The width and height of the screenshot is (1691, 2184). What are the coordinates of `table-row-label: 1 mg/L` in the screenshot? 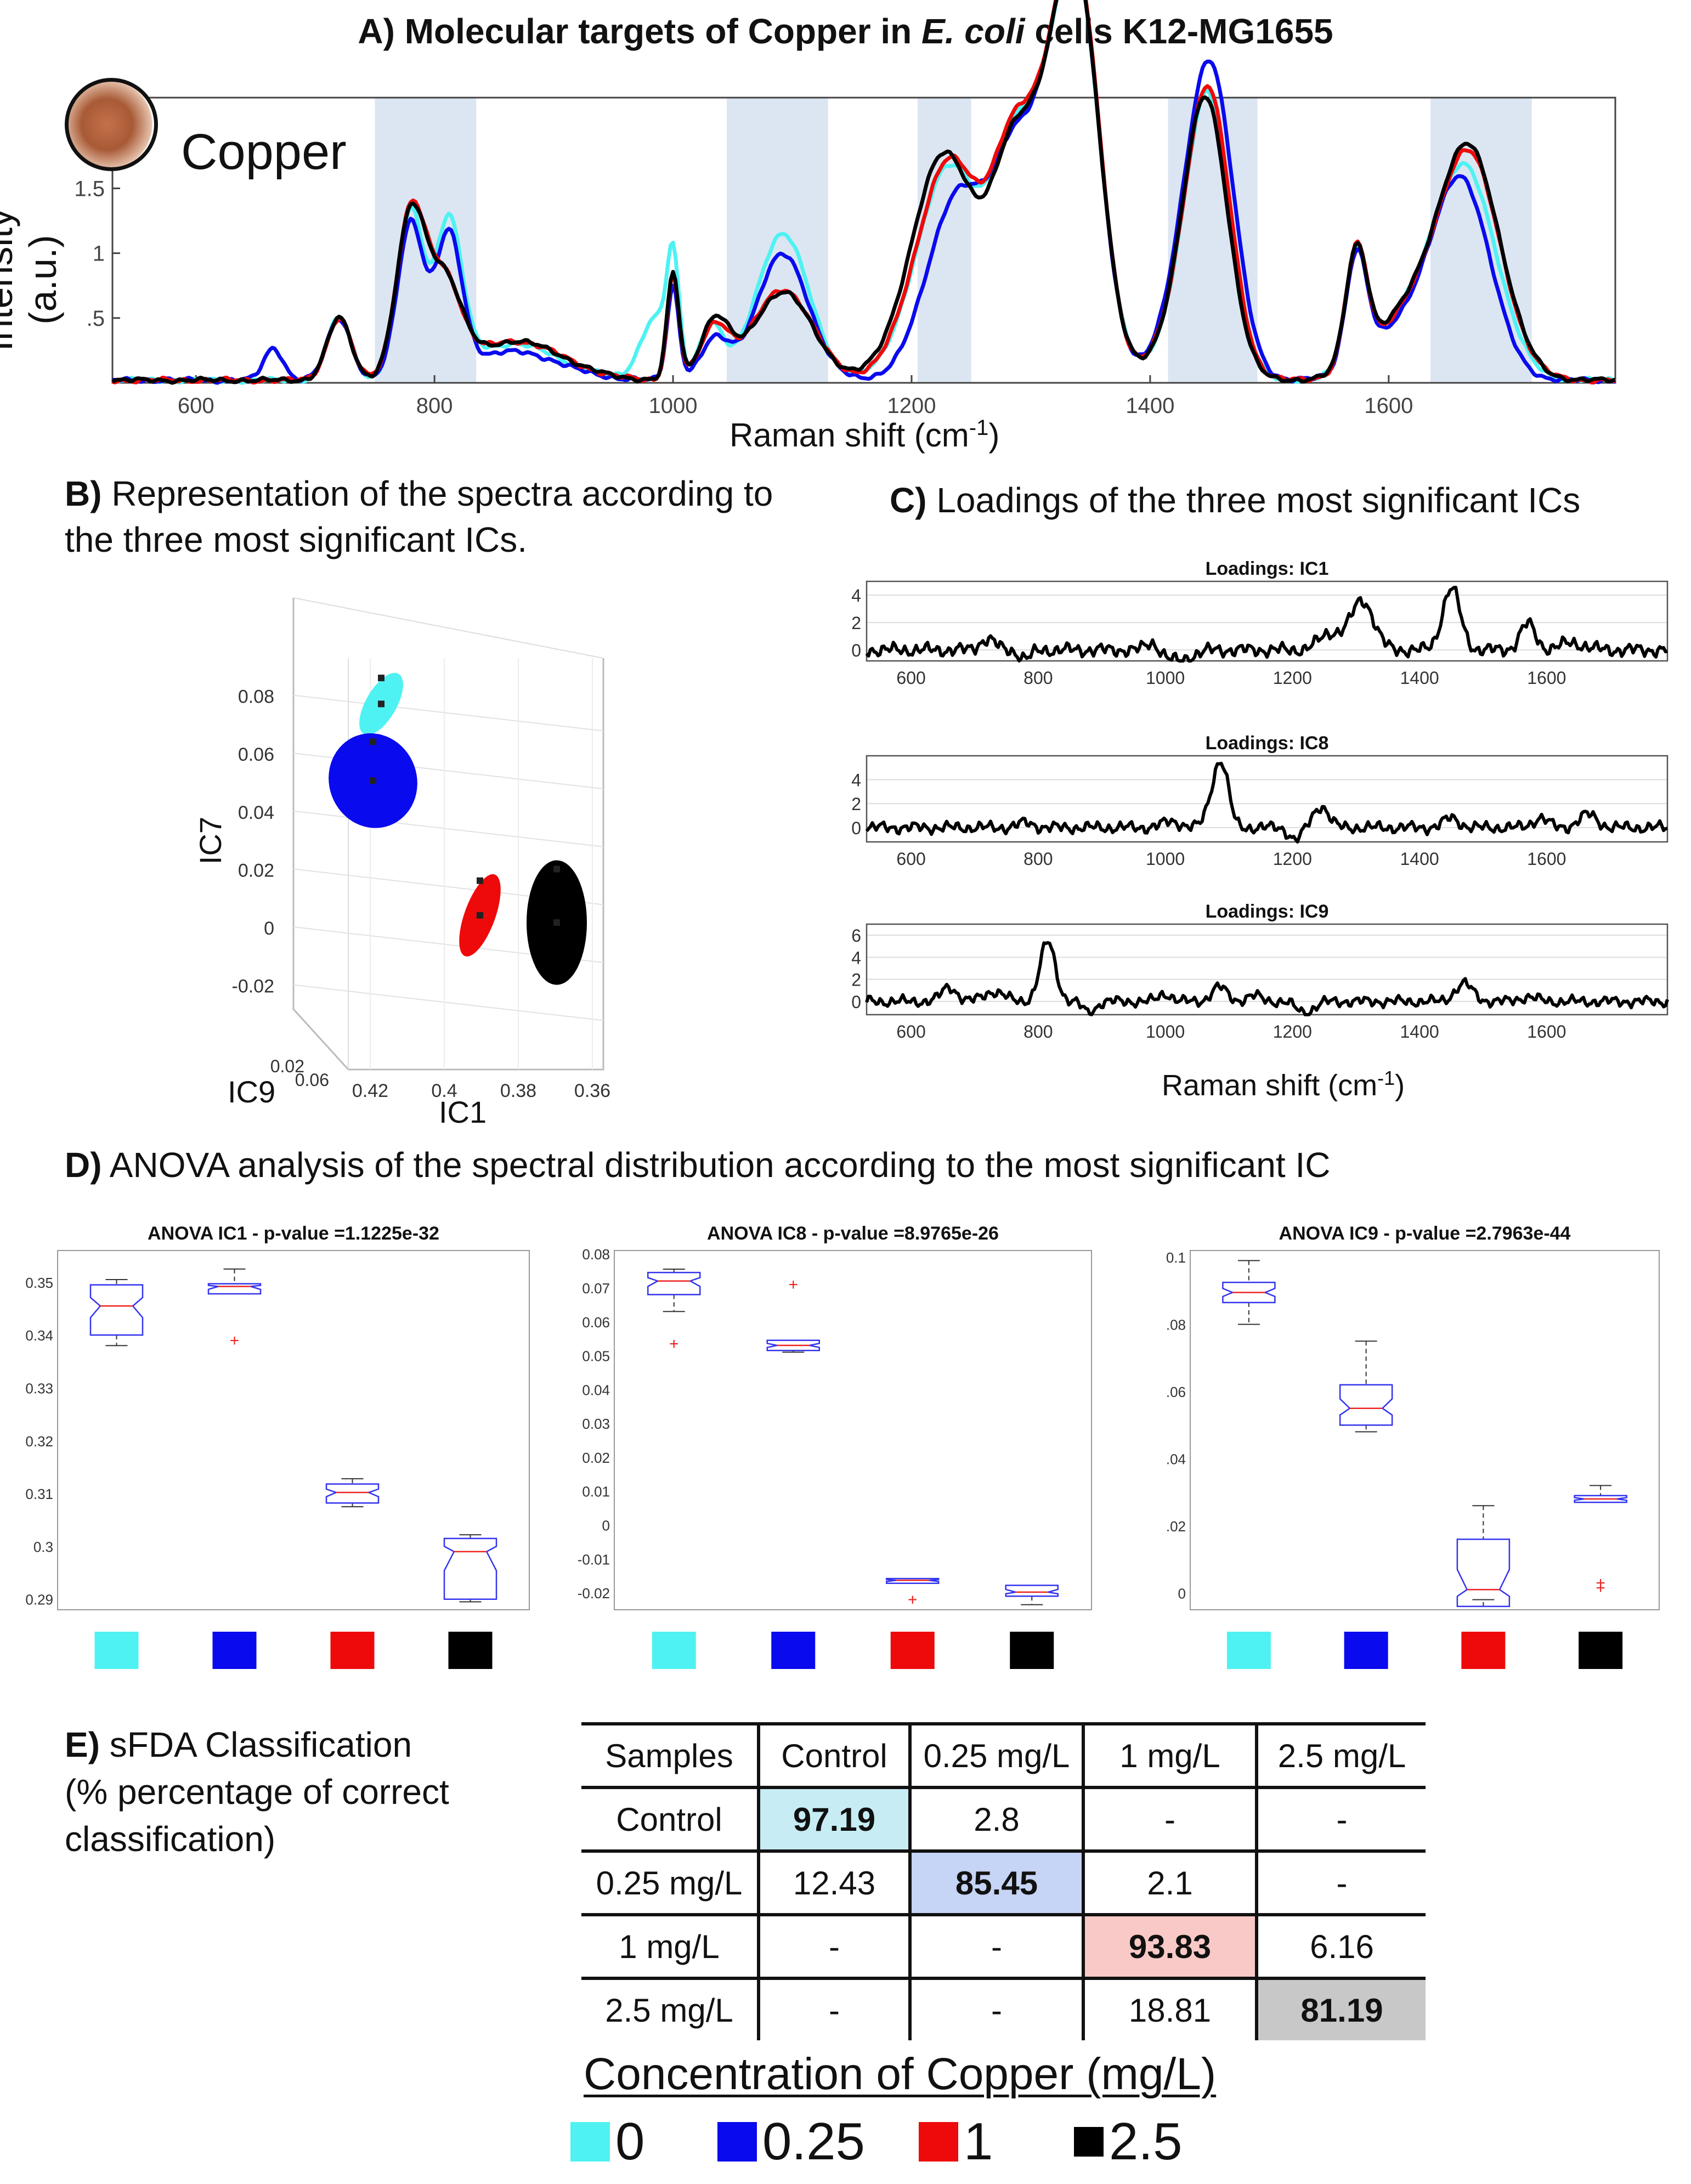 It's located at (670, 1946).